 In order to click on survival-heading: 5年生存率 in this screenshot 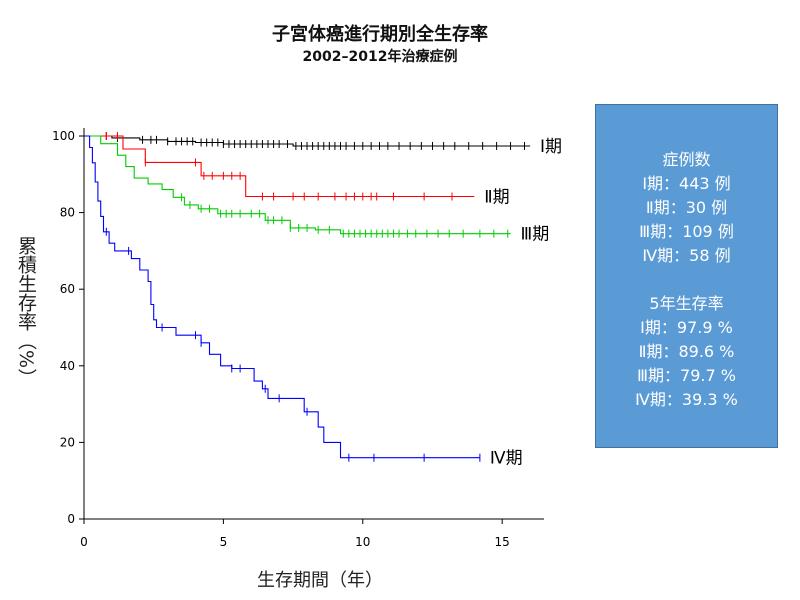, I will do `click(686, 303)`.